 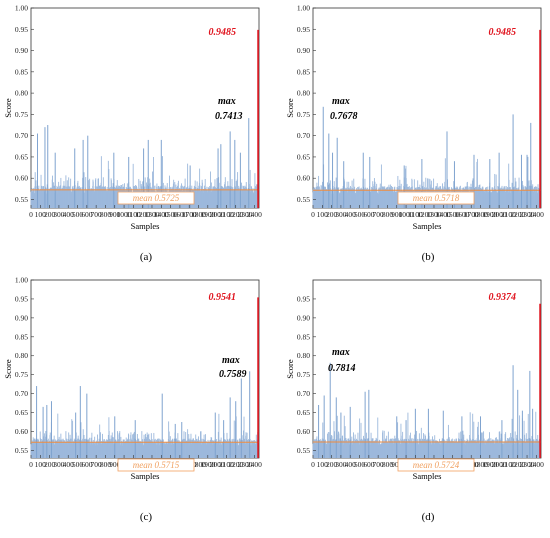 I want to click on max-annotation-label: max, so click(x=341, y=352).